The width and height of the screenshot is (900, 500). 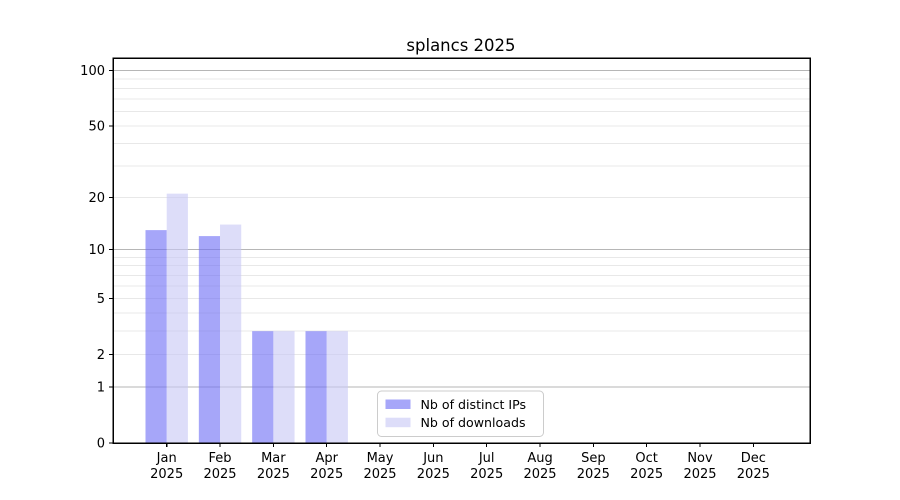 I want to click on legend-label: Nb of downloads, so click(x=473, y=422).